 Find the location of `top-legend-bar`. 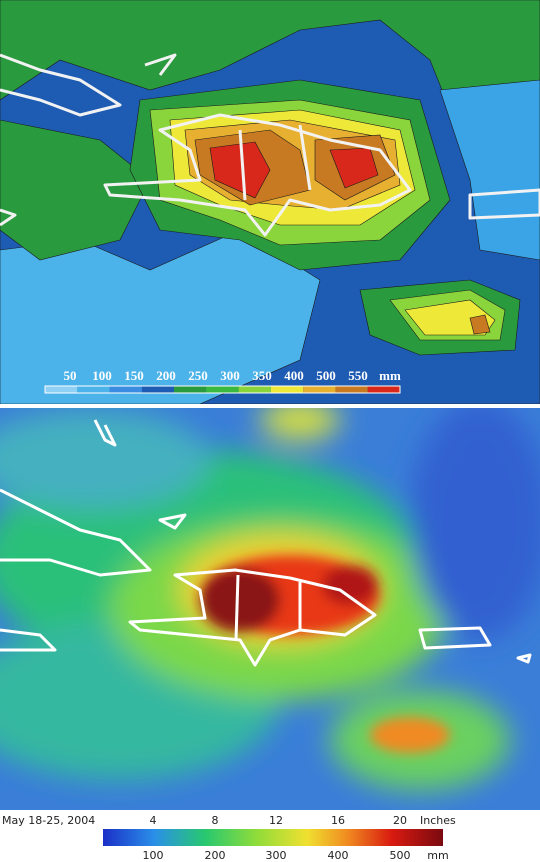

top-legend-bar is located at coordinates (222, 389).